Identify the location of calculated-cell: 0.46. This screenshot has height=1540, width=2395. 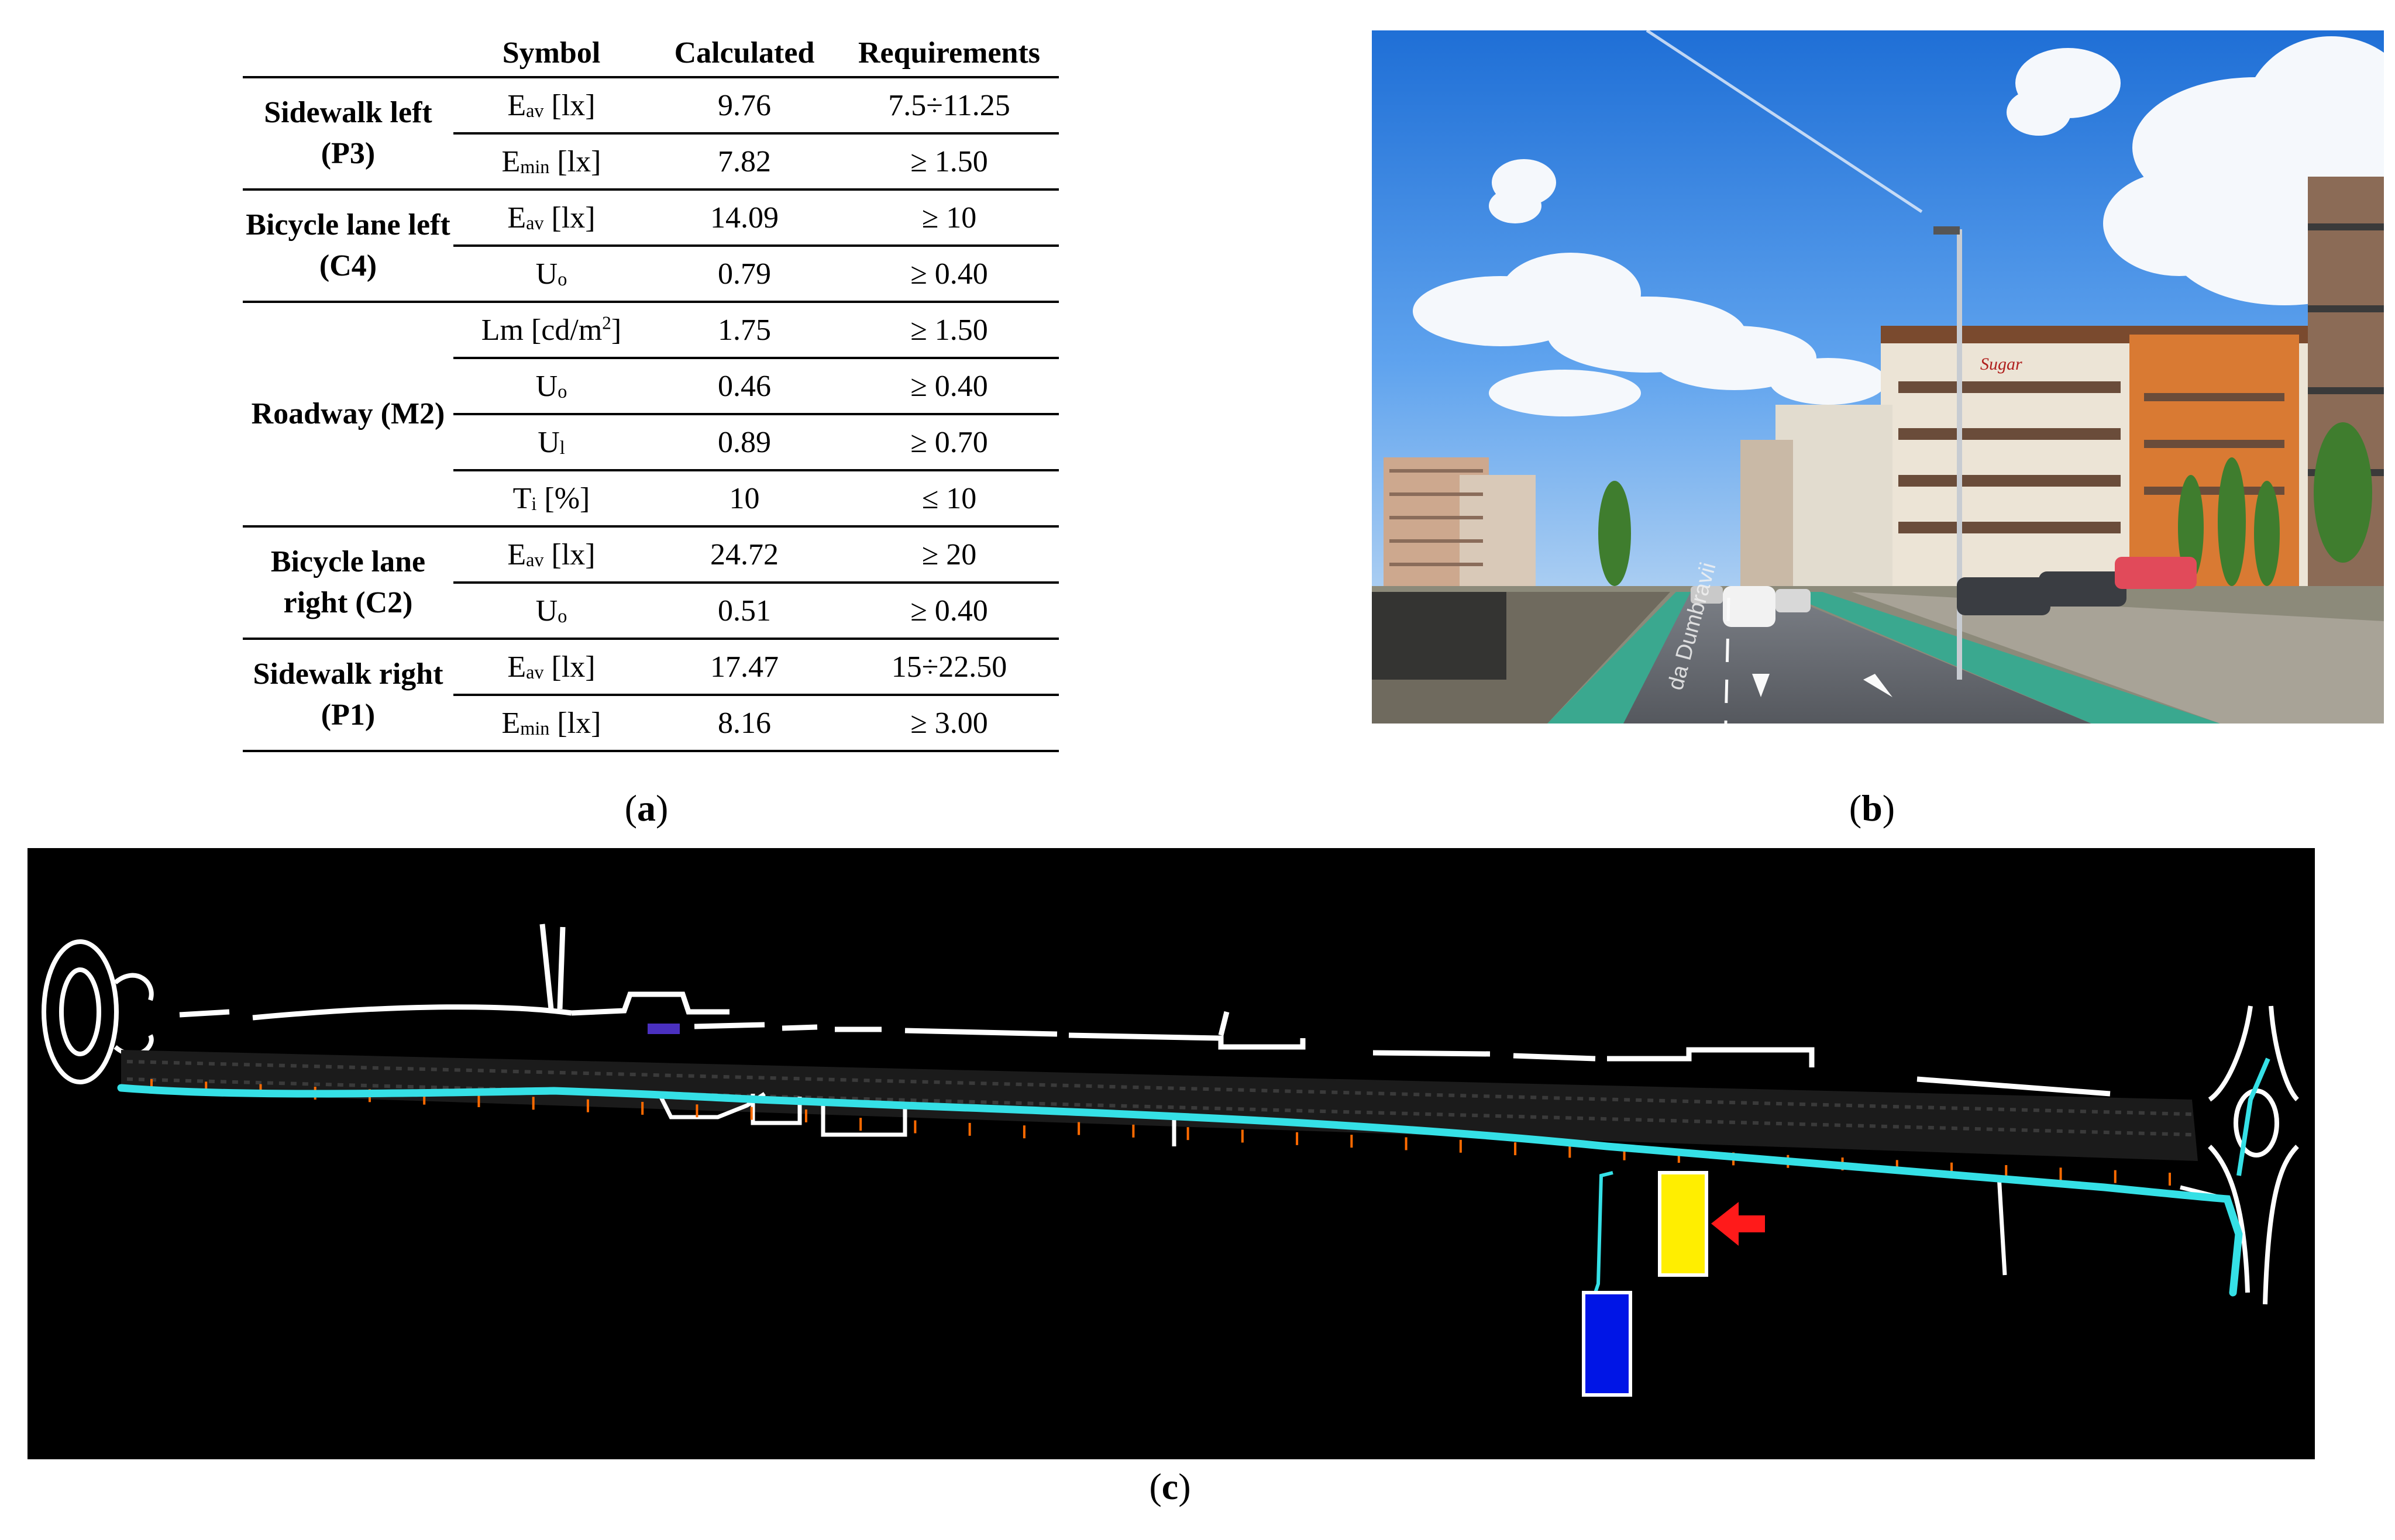
(744, 386).